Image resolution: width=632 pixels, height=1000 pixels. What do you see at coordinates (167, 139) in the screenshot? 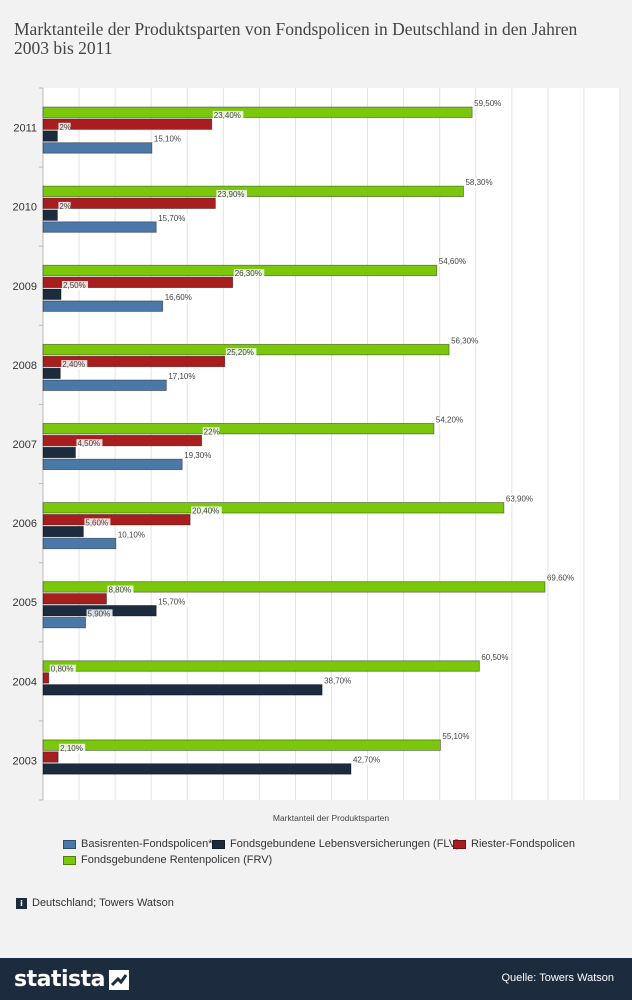
I see `value-label: 15,10%` at bounding box center [167, 139].